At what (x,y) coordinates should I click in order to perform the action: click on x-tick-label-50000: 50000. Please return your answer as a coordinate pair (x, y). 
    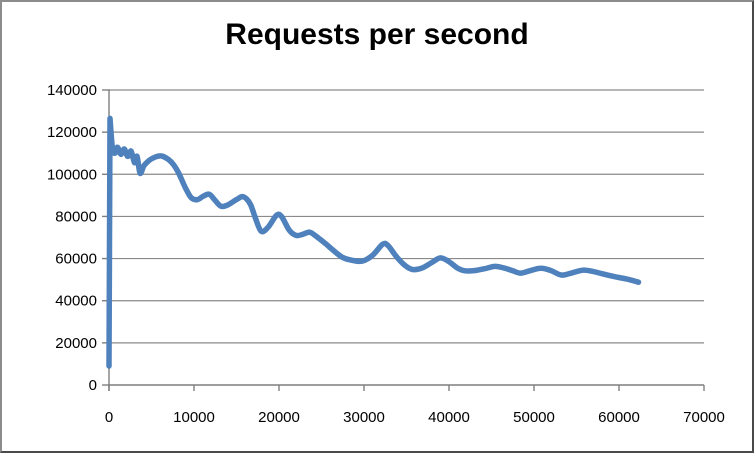
    Looking at the image, I should click on (534, 417).